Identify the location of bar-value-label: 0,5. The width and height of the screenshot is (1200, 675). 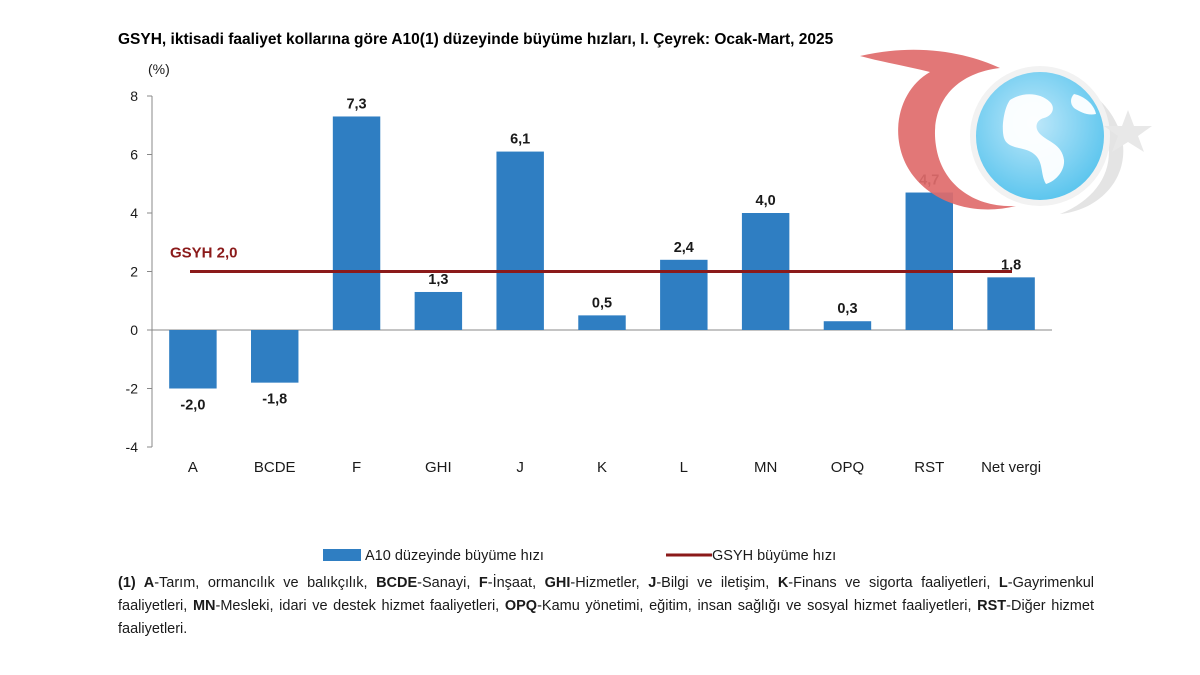
(602, 303).